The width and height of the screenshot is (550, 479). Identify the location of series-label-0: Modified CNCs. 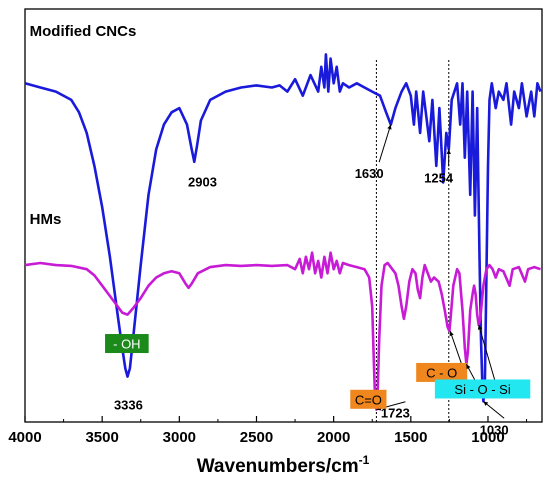
(83, 31).